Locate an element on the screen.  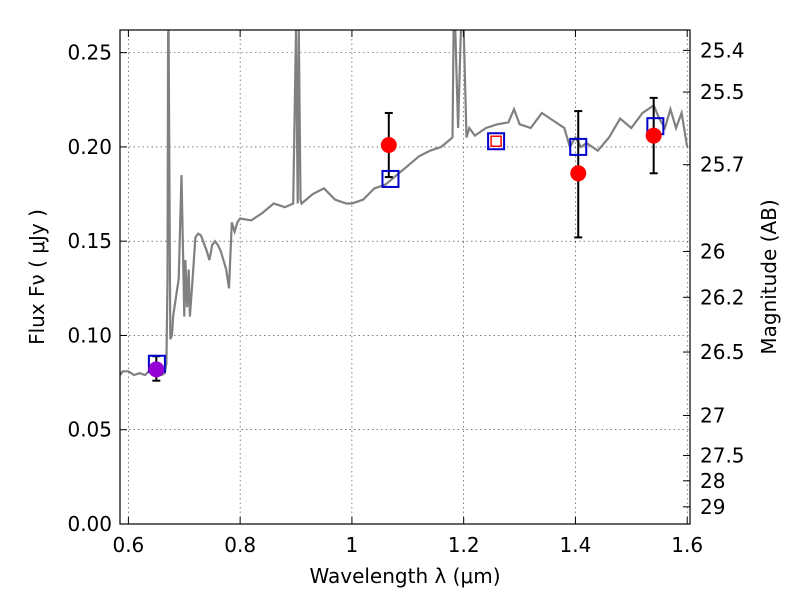
model-point-highlight is located at coordinates (496, 141).